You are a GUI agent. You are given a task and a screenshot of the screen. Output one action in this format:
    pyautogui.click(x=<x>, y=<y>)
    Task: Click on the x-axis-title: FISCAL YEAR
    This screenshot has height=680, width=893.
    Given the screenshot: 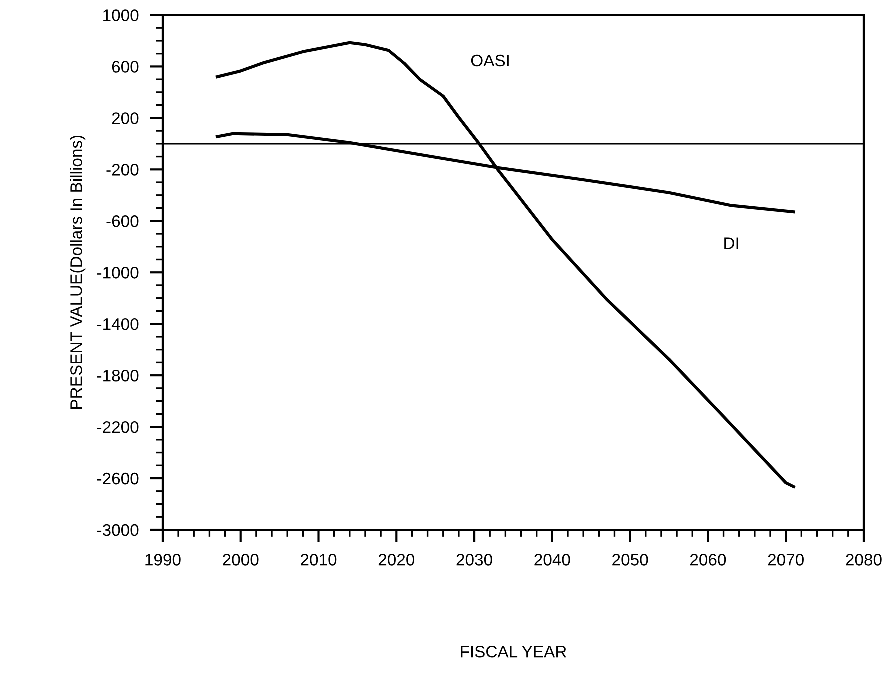 What is the action you would take?
    pyautogui.click(x=513, y=652)
    